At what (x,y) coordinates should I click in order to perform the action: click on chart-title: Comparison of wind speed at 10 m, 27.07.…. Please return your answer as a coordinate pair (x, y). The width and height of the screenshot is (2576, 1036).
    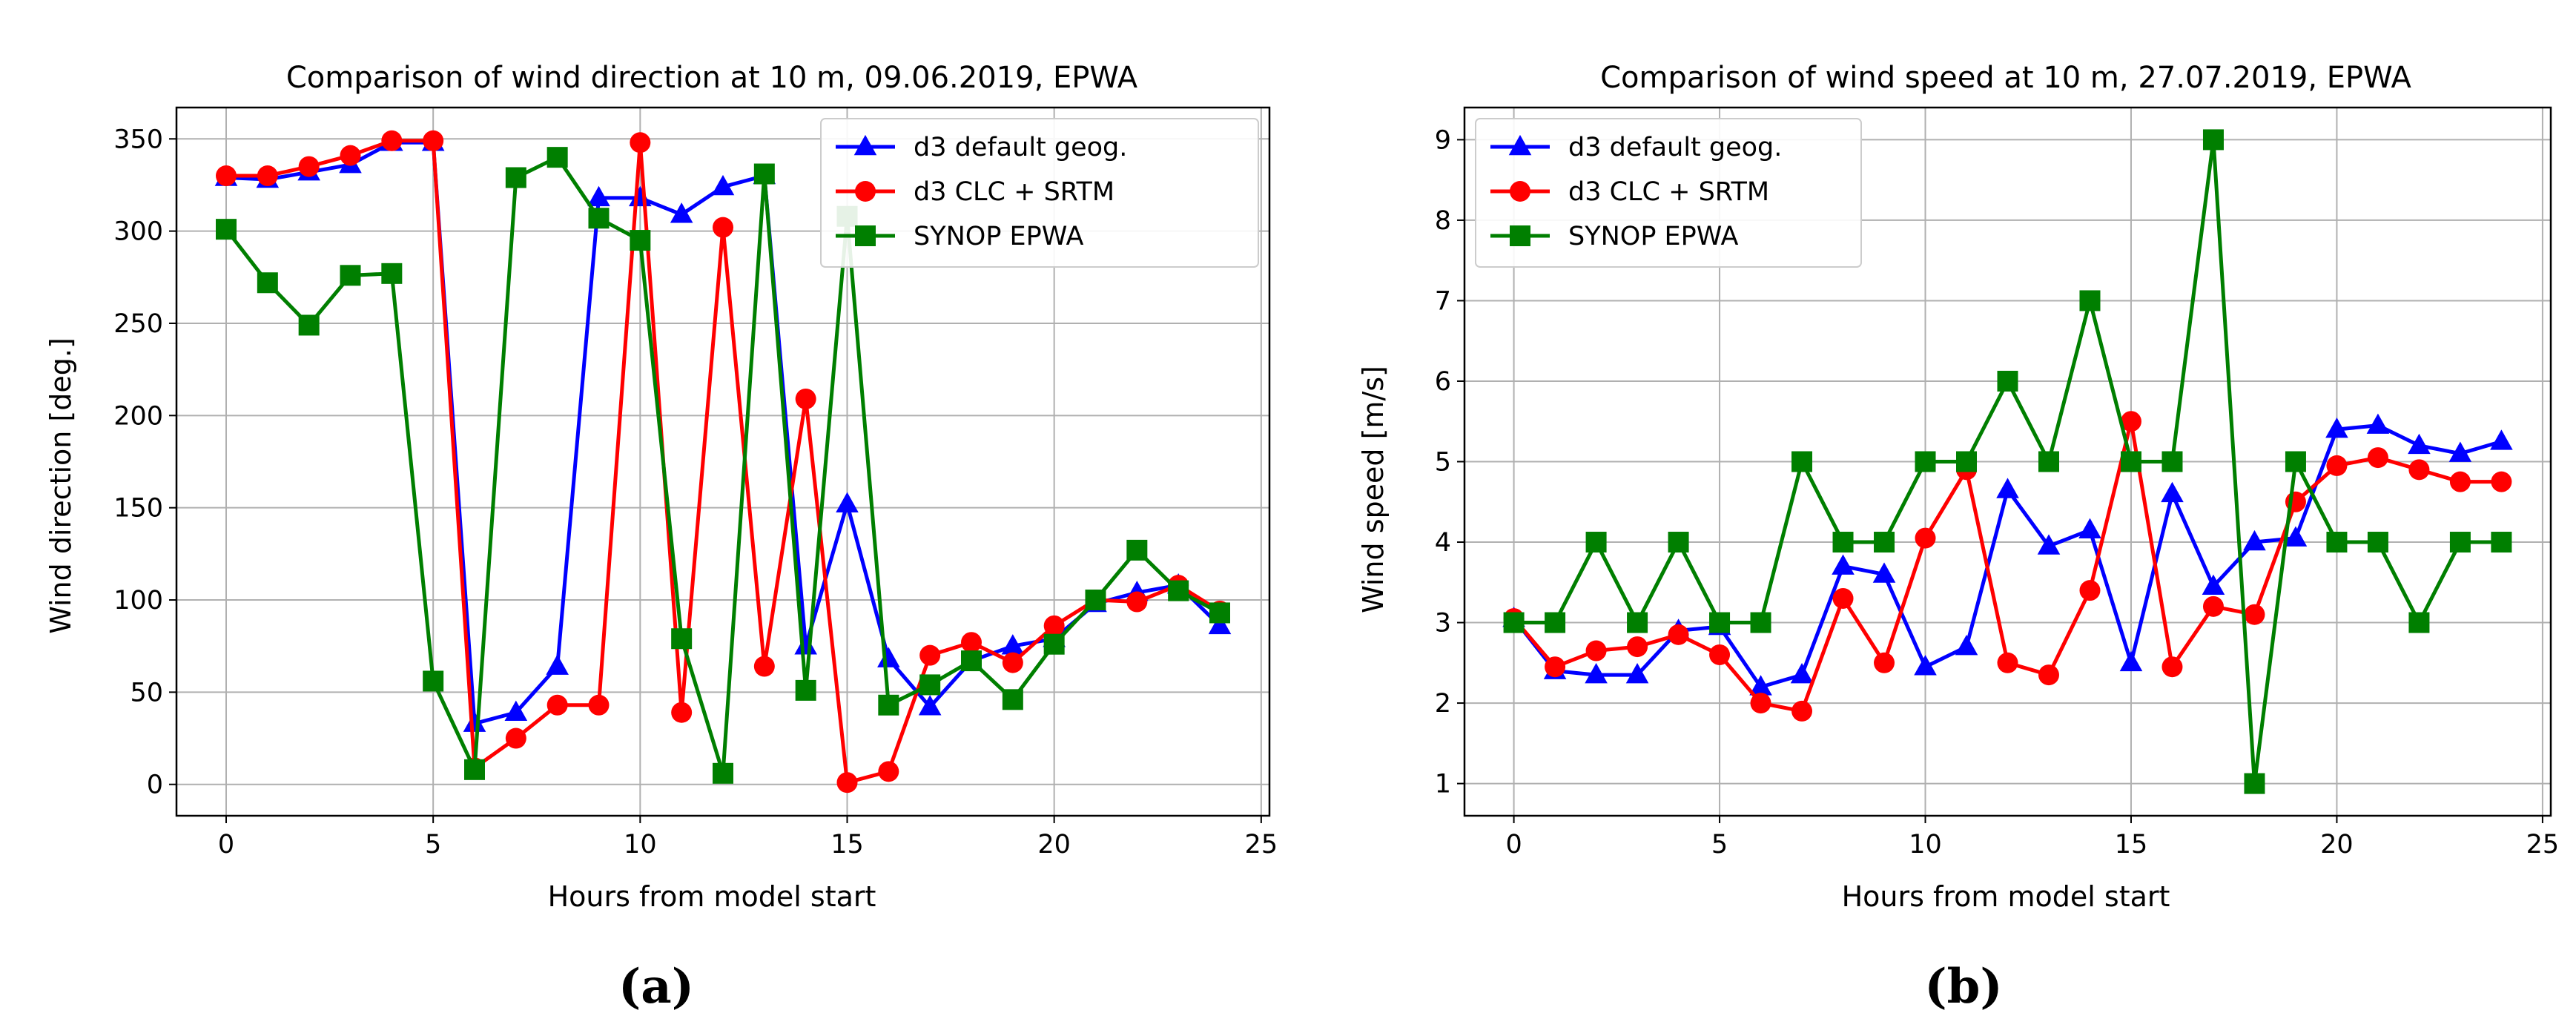
    Looking at the image, I should click on (2005, 78).